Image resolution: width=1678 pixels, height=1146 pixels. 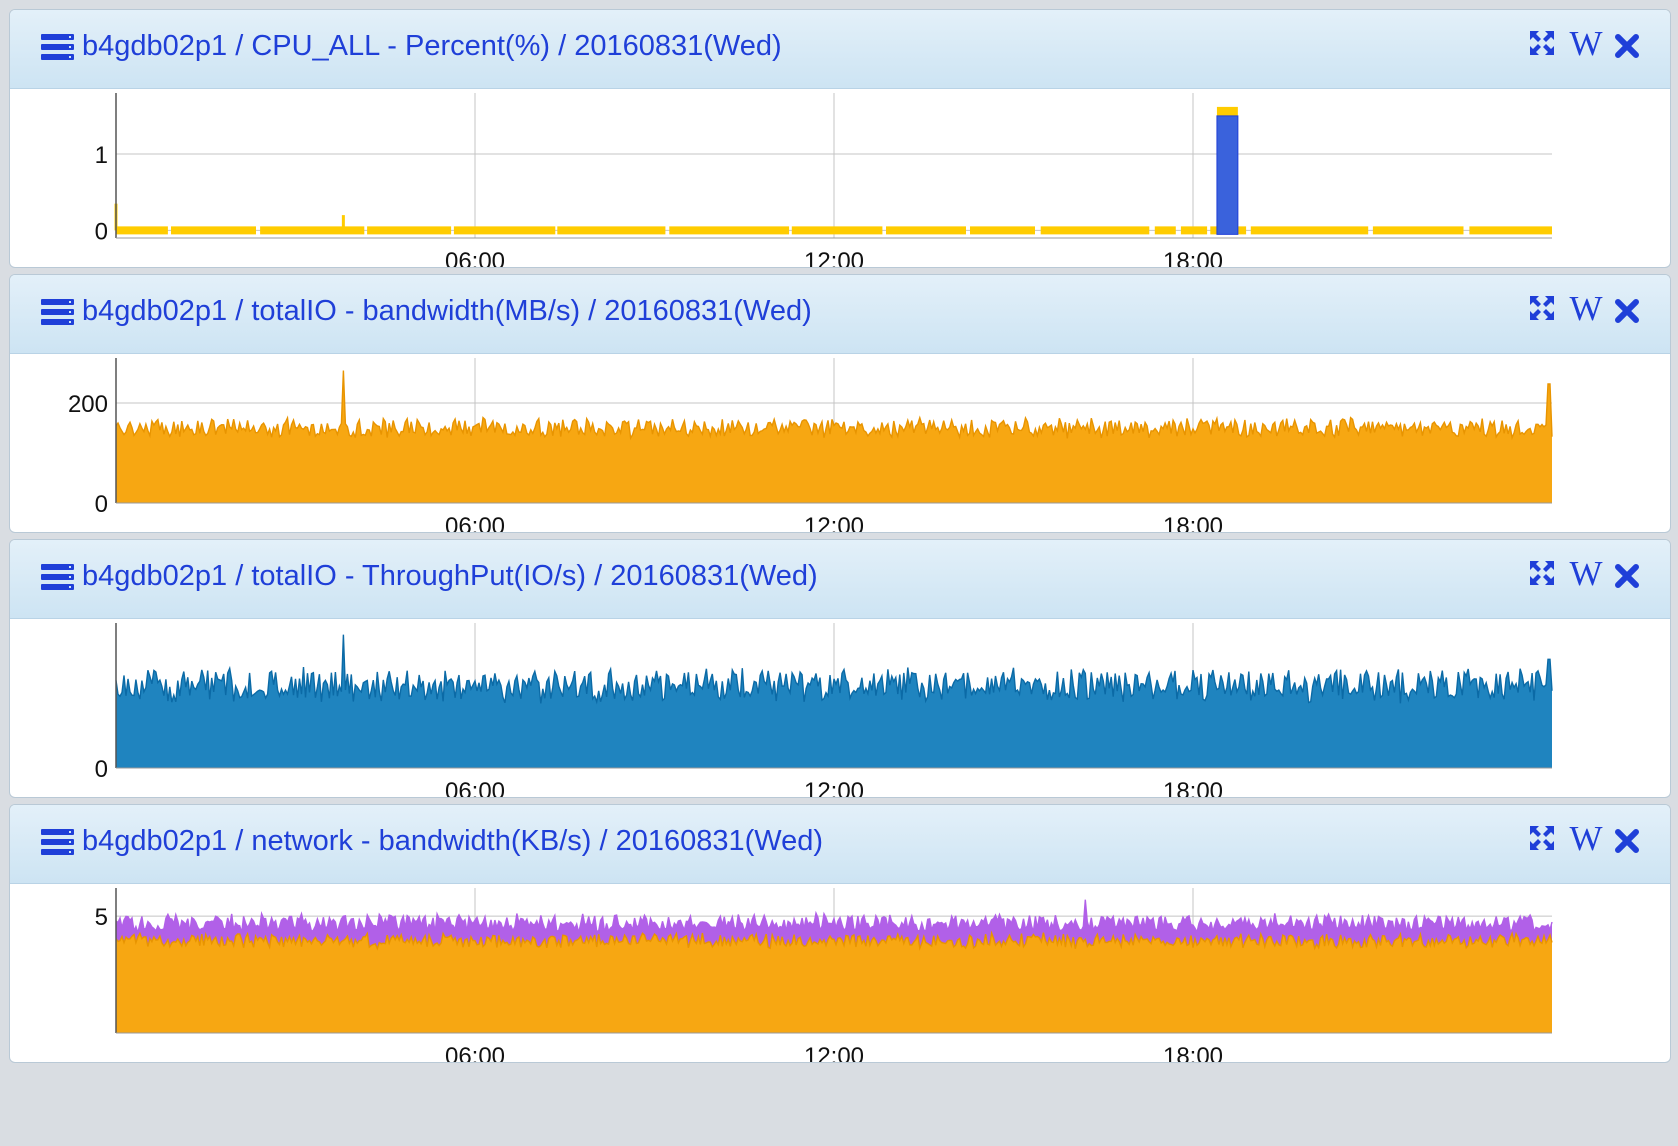 What do you see at coordinates (101, 917) in the screenshot?
I see `y-tick-label: 5` at bounding box center [101, 917].